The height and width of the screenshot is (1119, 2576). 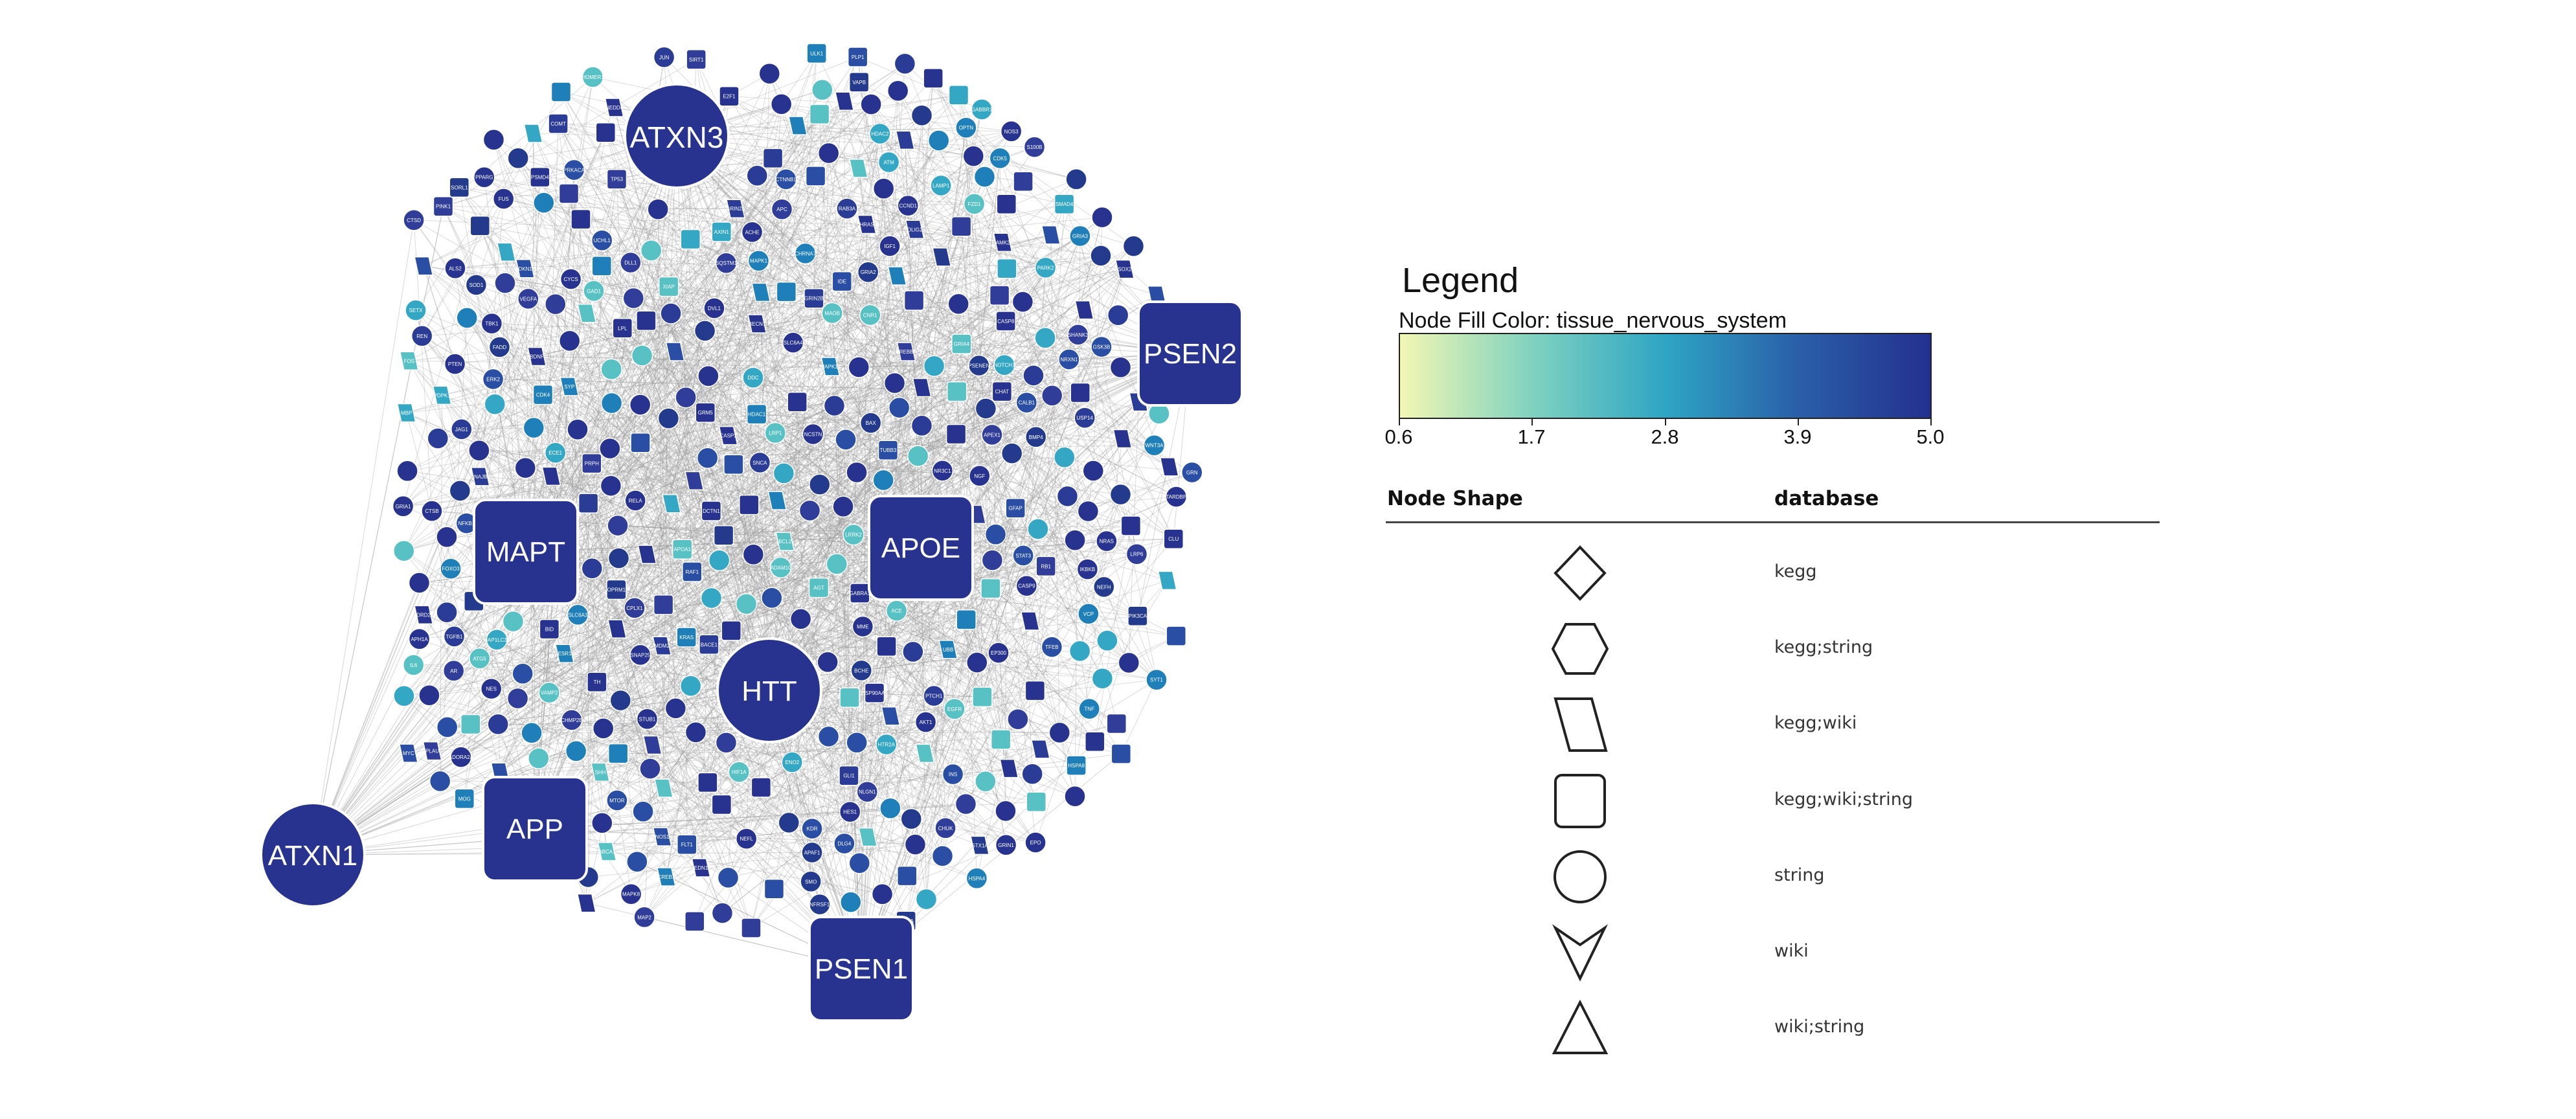 I want to click on hub-node-htt: HTT, so click(x=769, y=690).